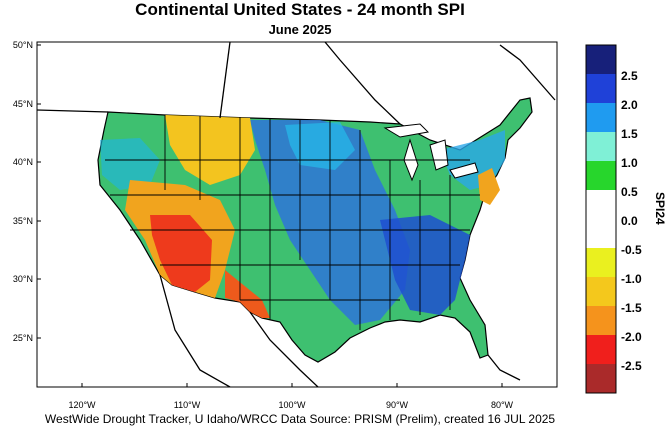 Image resolution: width=669 pixels, height=429 pixels. I want to click on lat-label-45: 45°N, so click(23, 104).